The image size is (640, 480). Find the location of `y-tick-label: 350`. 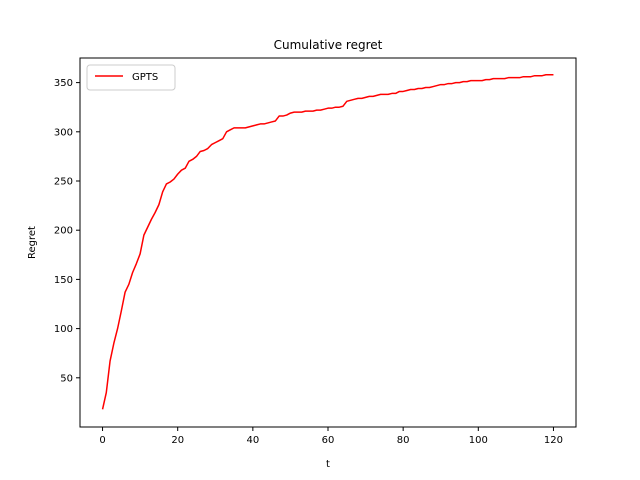

y-tick-label: 350 is located at coordinates (63, 83).